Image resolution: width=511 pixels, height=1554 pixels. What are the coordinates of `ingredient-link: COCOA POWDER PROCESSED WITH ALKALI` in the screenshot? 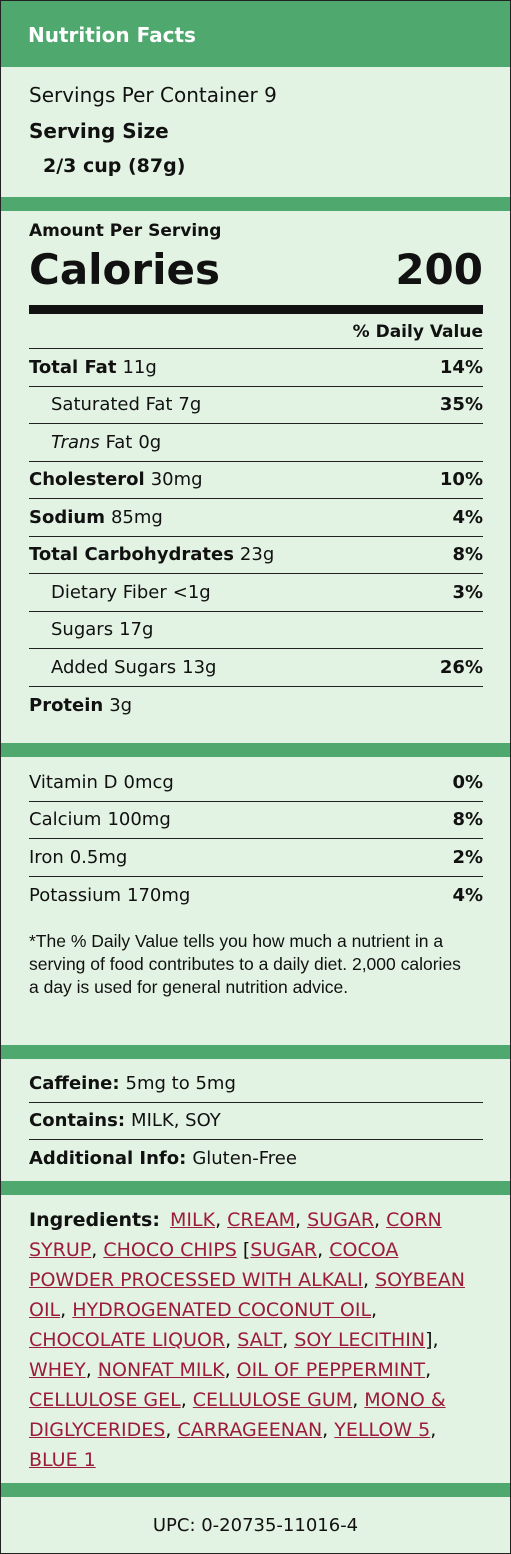 It's located at (214, 1265).